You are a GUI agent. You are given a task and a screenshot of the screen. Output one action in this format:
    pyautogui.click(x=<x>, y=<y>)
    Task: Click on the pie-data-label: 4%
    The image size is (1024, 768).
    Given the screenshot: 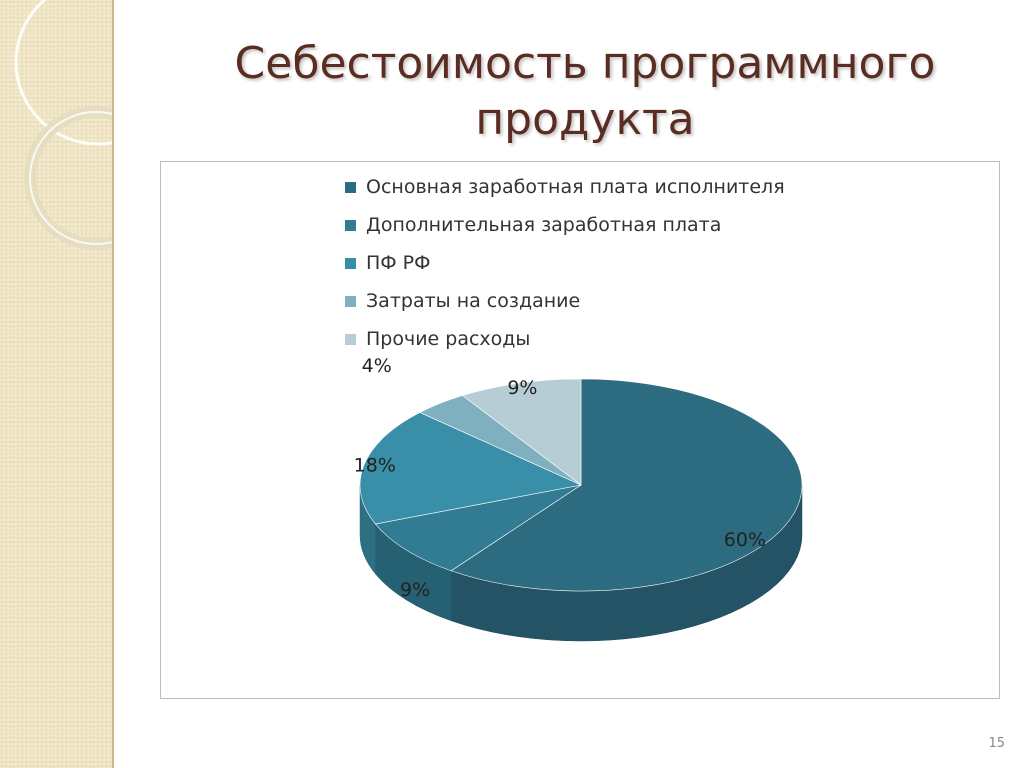 What is the action you would take?
    pyautogui.click(x=377, y=366)
    